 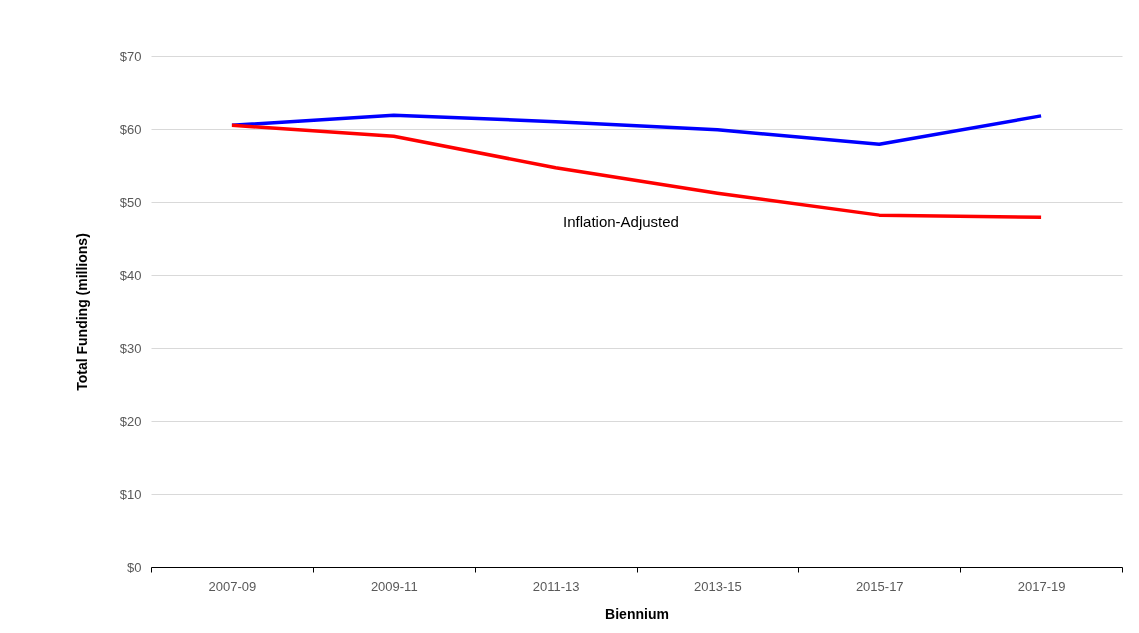 I want to click on x-tick-label: 2011-13, so click(x=556, y=586).